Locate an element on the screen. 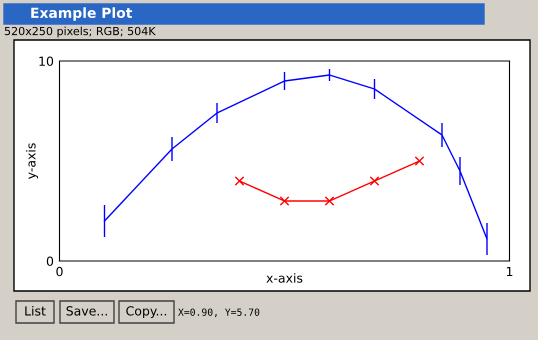 This screenshot has height=340, width=538. x-tick-label: 1 is located at coordinates (509, 271).